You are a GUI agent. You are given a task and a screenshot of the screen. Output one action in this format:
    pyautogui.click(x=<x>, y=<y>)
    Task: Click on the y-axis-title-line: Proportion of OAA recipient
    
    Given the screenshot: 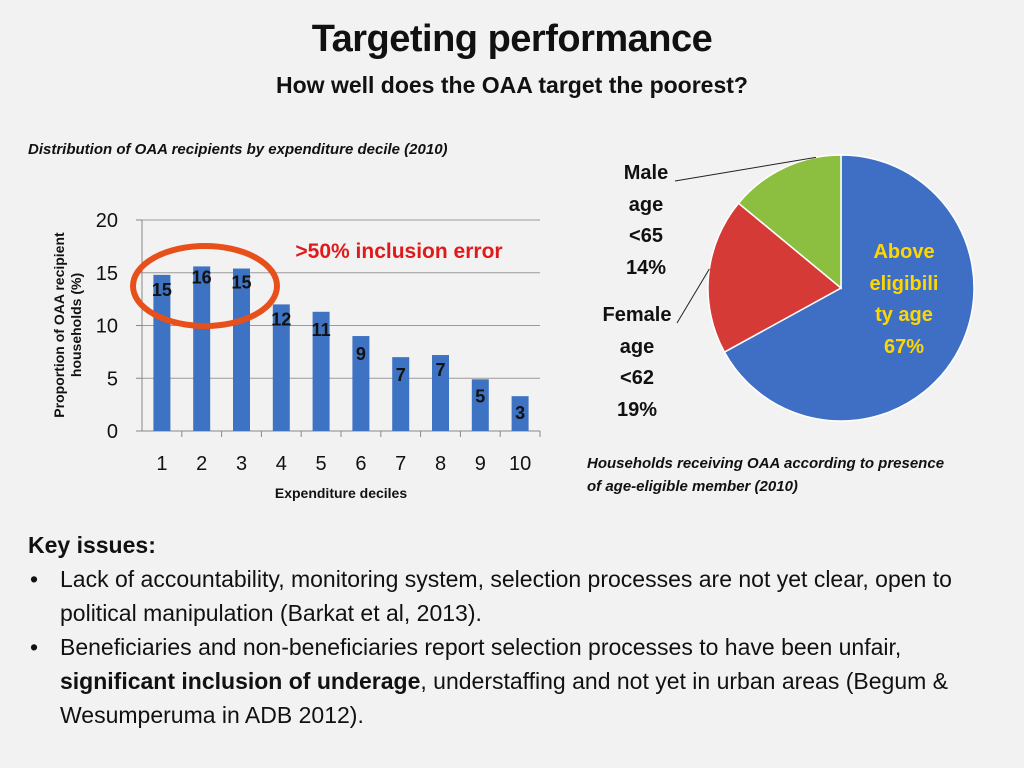 What is the action you would take?
    pyautogui.click(x=59, y=325)
    